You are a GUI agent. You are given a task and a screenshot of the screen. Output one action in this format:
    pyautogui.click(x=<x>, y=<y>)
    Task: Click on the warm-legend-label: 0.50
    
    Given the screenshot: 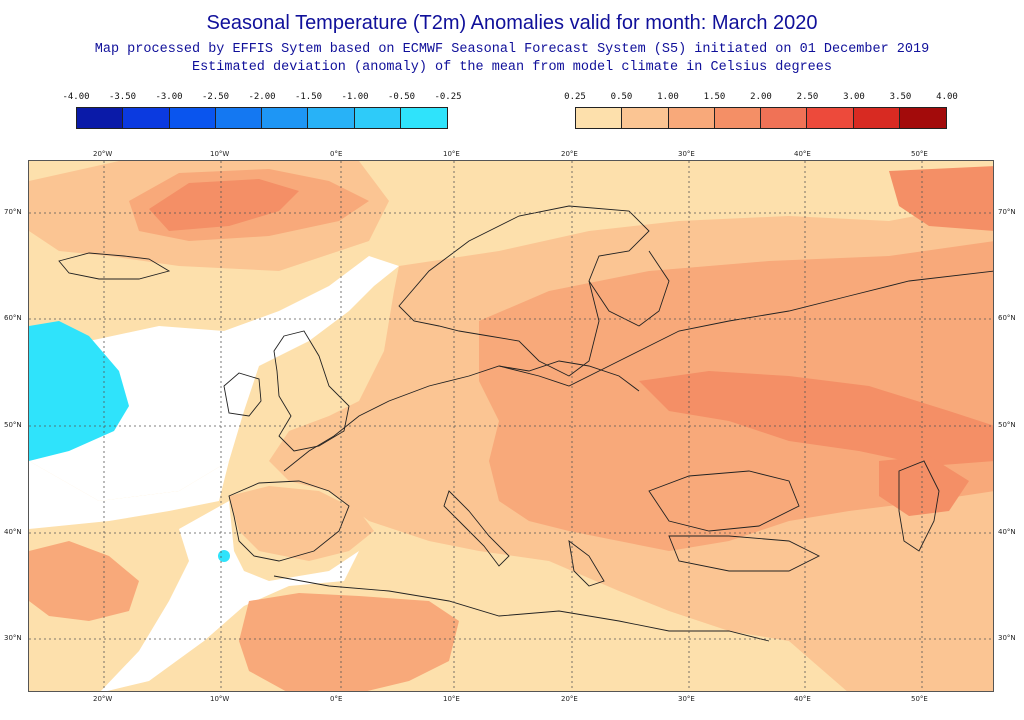 What is the action you would take?
    pyautogui.click(x=621, y=97)
    